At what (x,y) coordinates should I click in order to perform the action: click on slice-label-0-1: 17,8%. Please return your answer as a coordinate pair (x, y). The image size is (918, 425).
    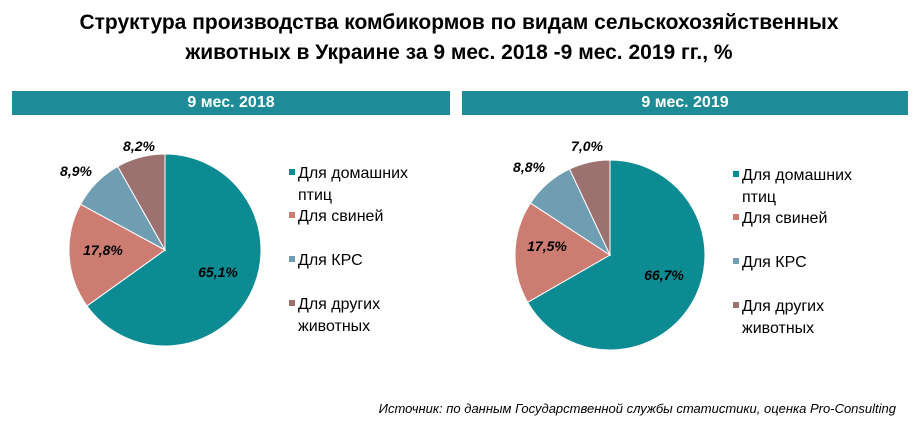
    Looking at the image, I should click on (103, 250).